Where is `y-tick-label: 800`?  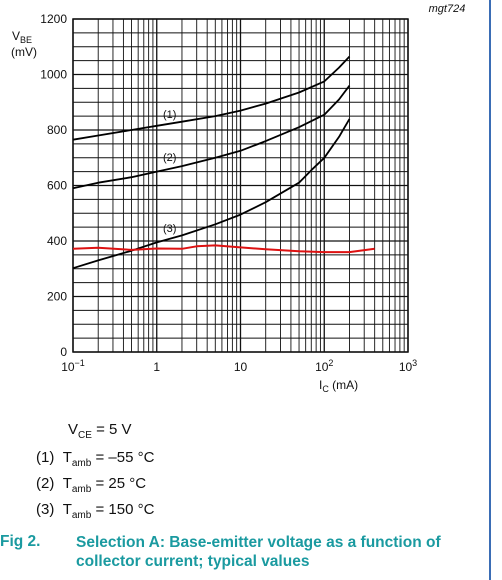 y-tick-label: 800 is located at coordinates (57, 130).